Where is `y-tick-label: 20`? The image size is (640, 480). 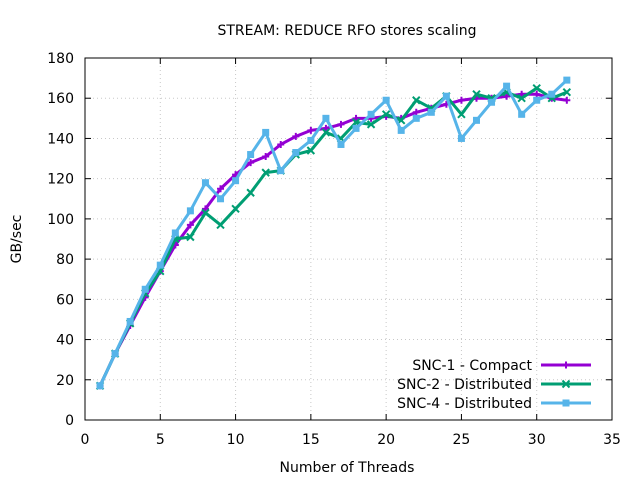 y-tick-label: 20 is located at coordinates (65, 381).